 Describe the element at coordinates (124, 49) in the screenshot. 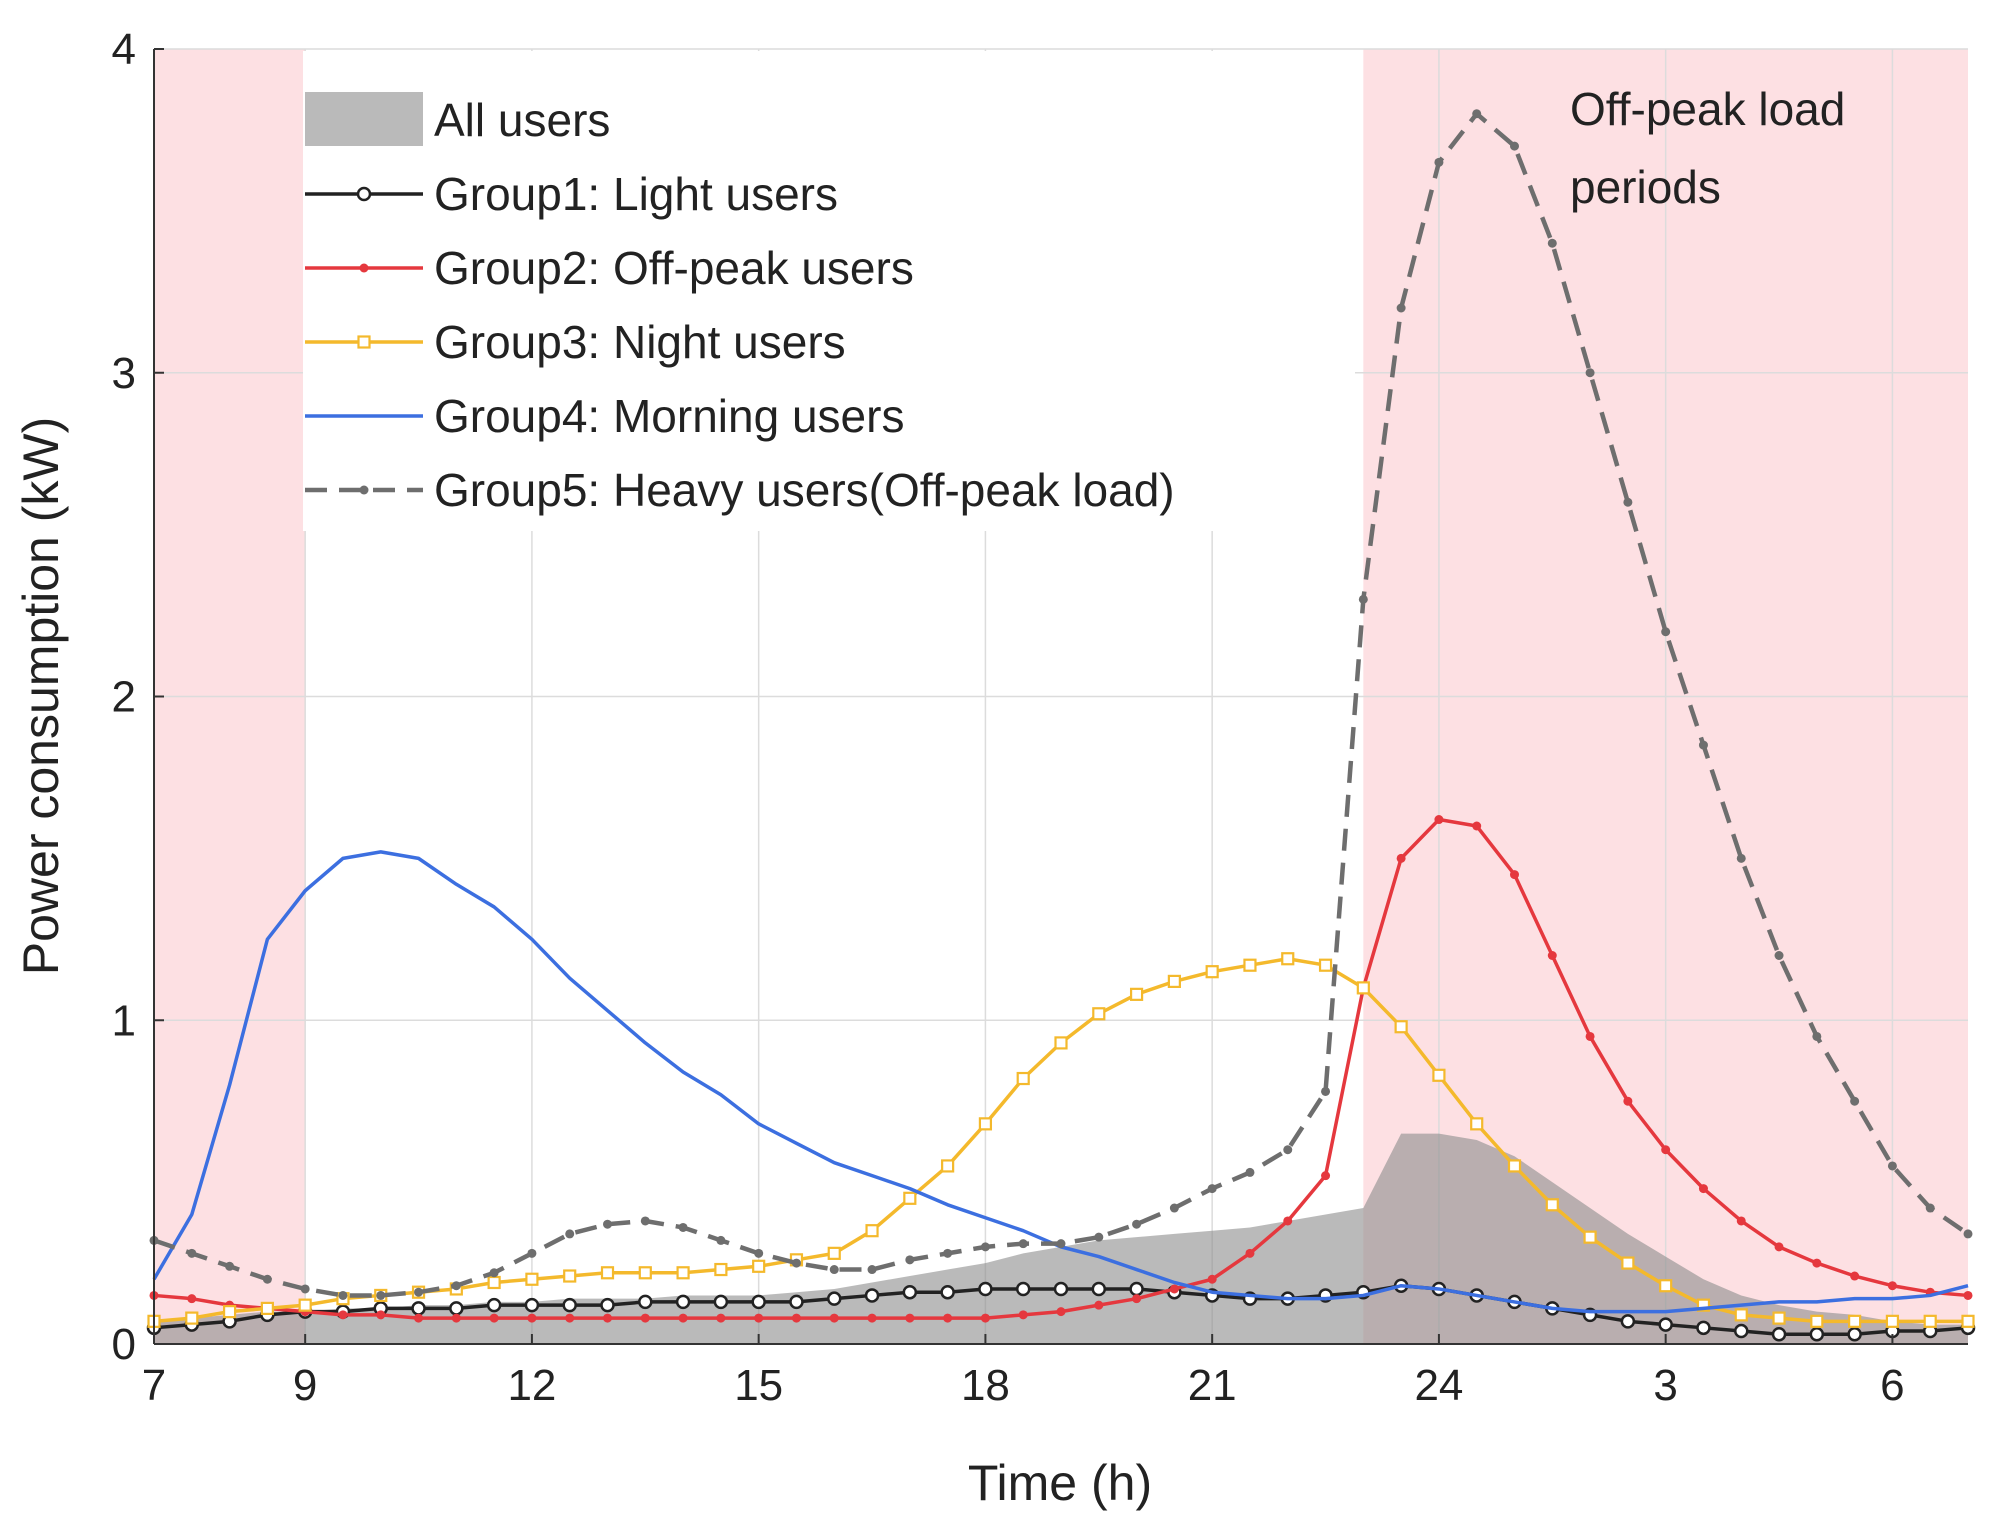

I see `y-tick-label: 4` at that location.